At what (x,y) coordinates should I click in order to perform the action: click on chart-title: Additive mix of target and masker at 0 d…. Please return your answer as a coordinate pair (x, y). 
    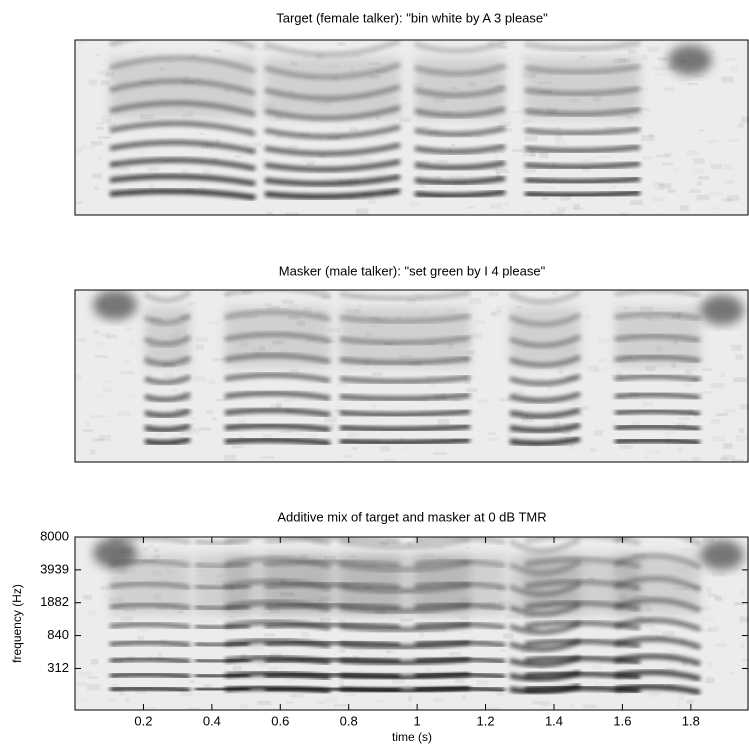
    Looking at the image, I should click on (411, 516).